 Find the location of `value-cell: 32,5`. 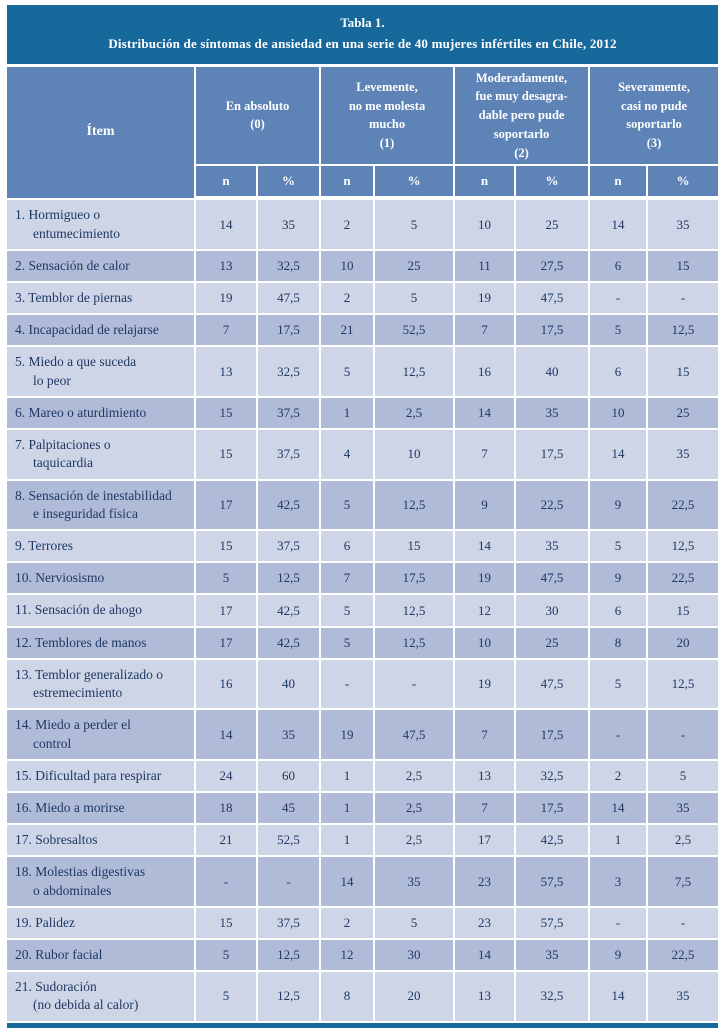

value-cell: 32,5 is located at coordinates (290, 370).